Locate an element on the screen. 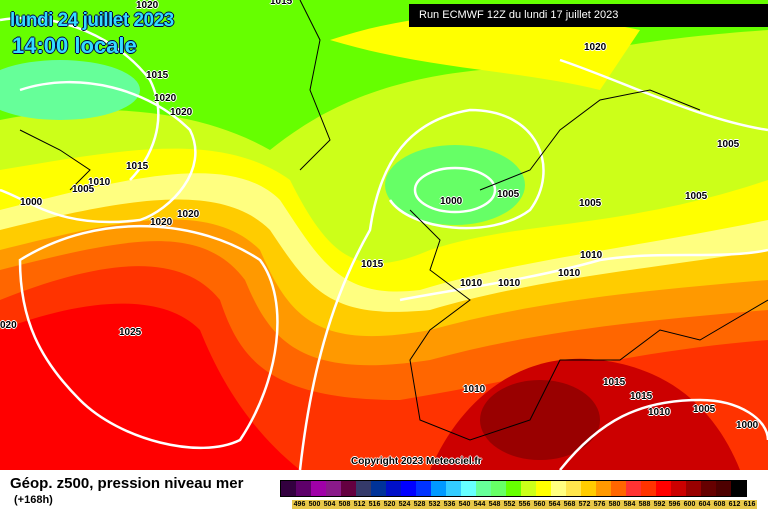 The image size is (768, 512). color-scale-label: 500 is located at coordinates (314, 504).